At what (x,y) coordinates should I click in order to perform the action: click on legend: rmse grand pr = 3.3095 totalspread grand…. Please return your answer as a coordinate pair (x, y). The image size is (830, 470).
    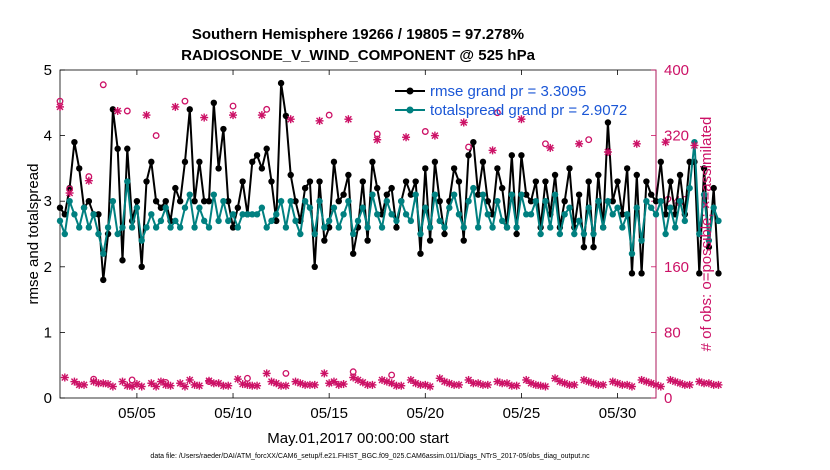
    Looking at the image, I should click on (511, 101).